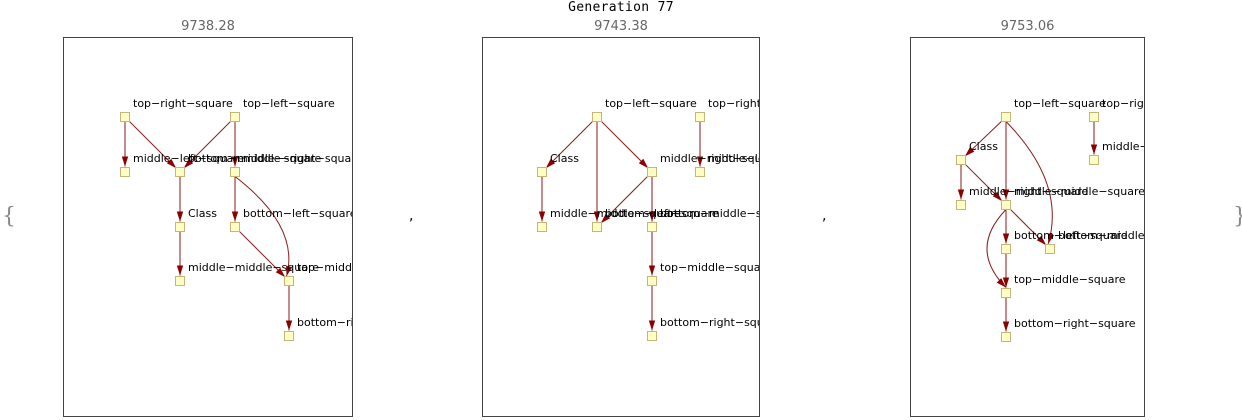 The height and width of the screenshot is (420, 1242). Describe the element at coordinates (1237, 216) in the screenshot. I see `list-close-brace: }` at that location.